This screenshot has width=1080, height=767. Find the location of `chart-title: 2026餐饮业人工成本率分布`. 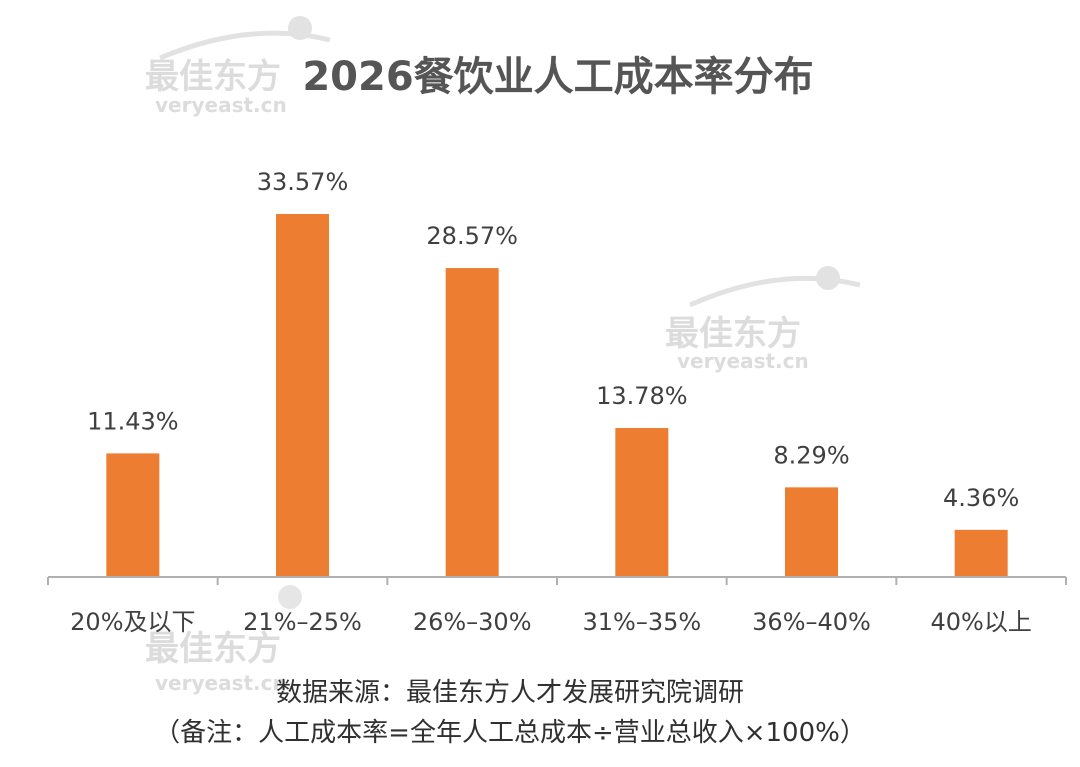

chart-title: 2026餐饮业人工成本率分布 is located at coordinates (557, 77).